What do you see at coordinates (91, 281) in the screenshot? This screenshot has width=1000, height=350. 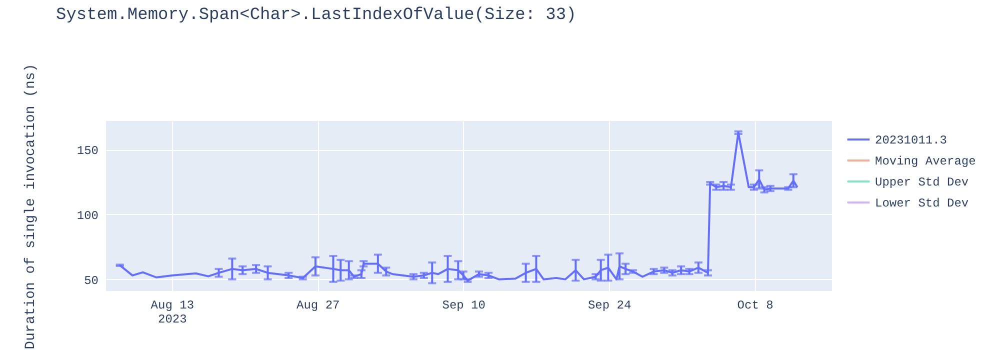 I see `y-tick-label: 50` at bounding box center [91, 281].